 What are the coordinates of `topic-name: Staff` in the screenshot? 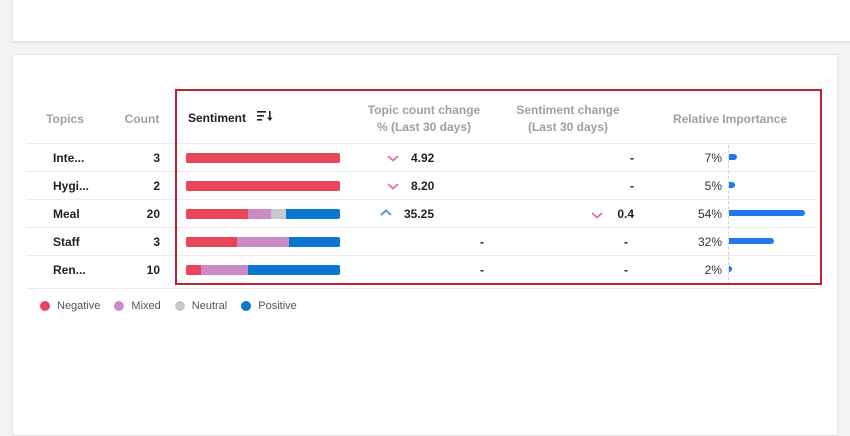 It's located at (66, 242).